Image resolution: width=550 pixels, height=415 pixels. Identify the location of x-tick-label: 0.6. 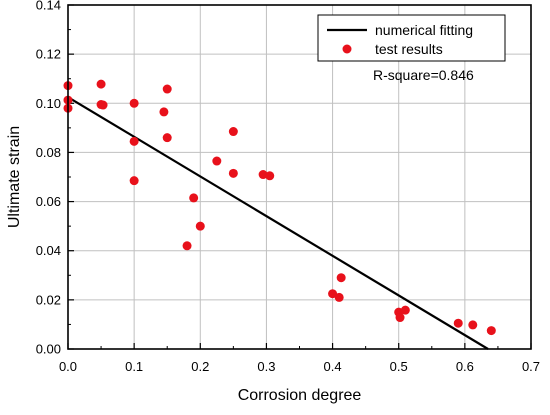
(465, 366).